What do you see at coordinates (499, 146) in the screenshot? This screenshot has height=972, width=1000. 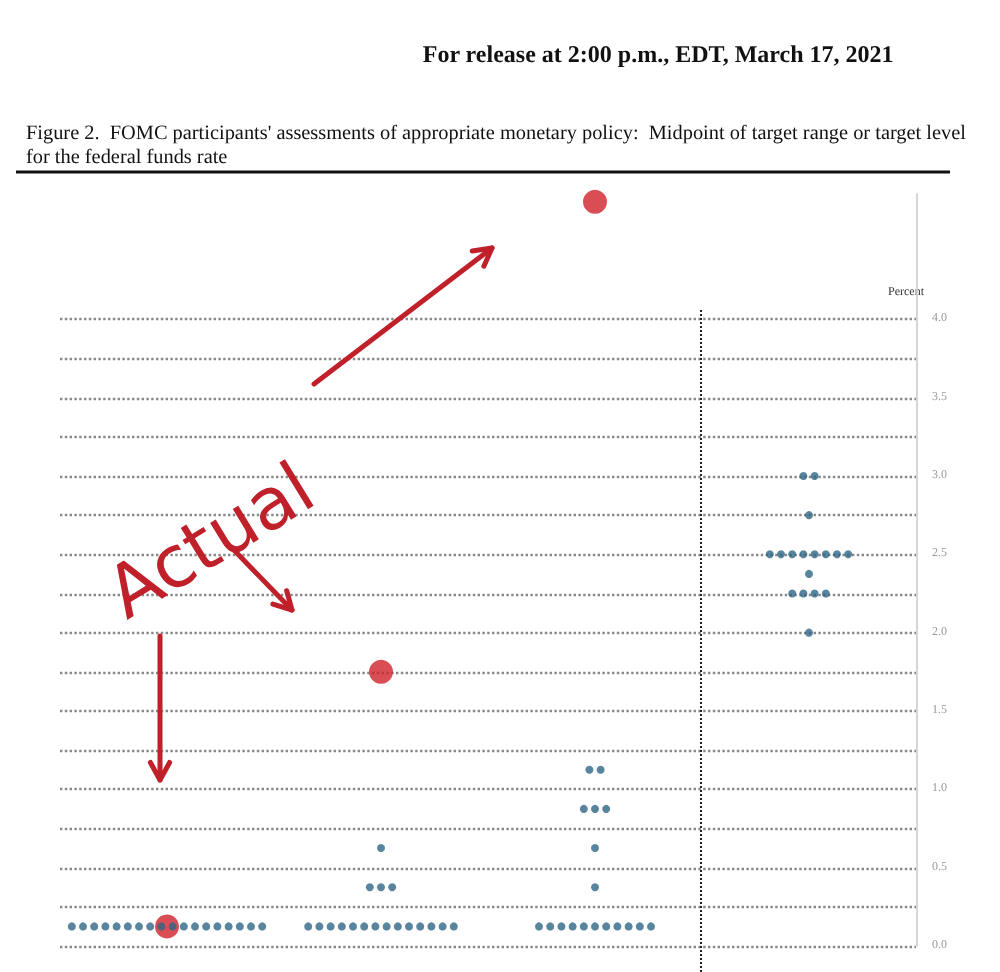 I see `chart-title: Figure 2. FOMC participants' assessments of appropriate monetary policy: Midpoint of target range or target level for the federal funds rate` at bounding box center [499, 146].